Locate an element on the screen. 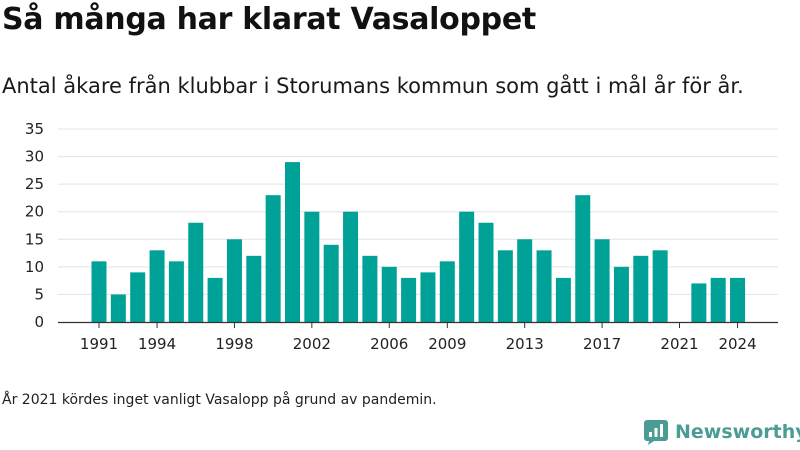 Image resolution: width=800 pixels, height=450 pixels. x-tick-label: 1991 is located at coordinates (99, 344).